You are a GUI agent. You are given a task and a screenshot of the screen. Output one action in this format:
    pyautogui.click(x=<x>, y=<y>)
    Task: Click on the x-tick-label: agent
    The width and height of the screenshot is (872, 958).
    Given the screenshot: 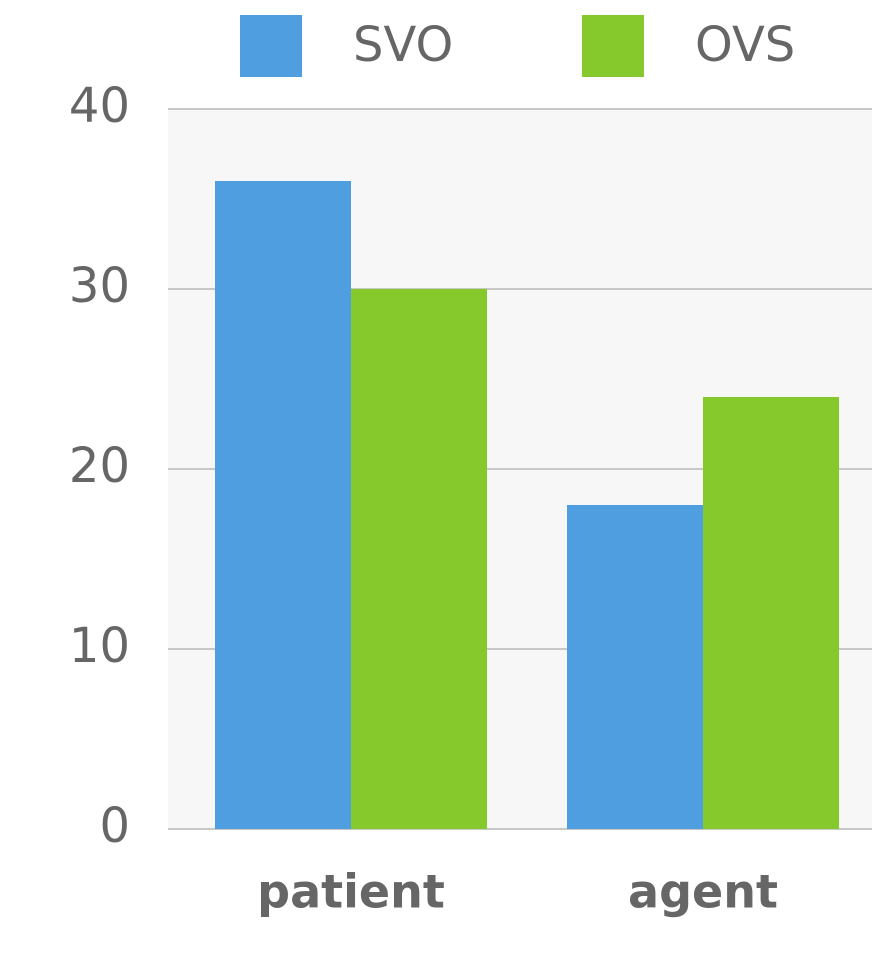 What is the action you would take?
    pyautogui.click(x=703, y=892)
    